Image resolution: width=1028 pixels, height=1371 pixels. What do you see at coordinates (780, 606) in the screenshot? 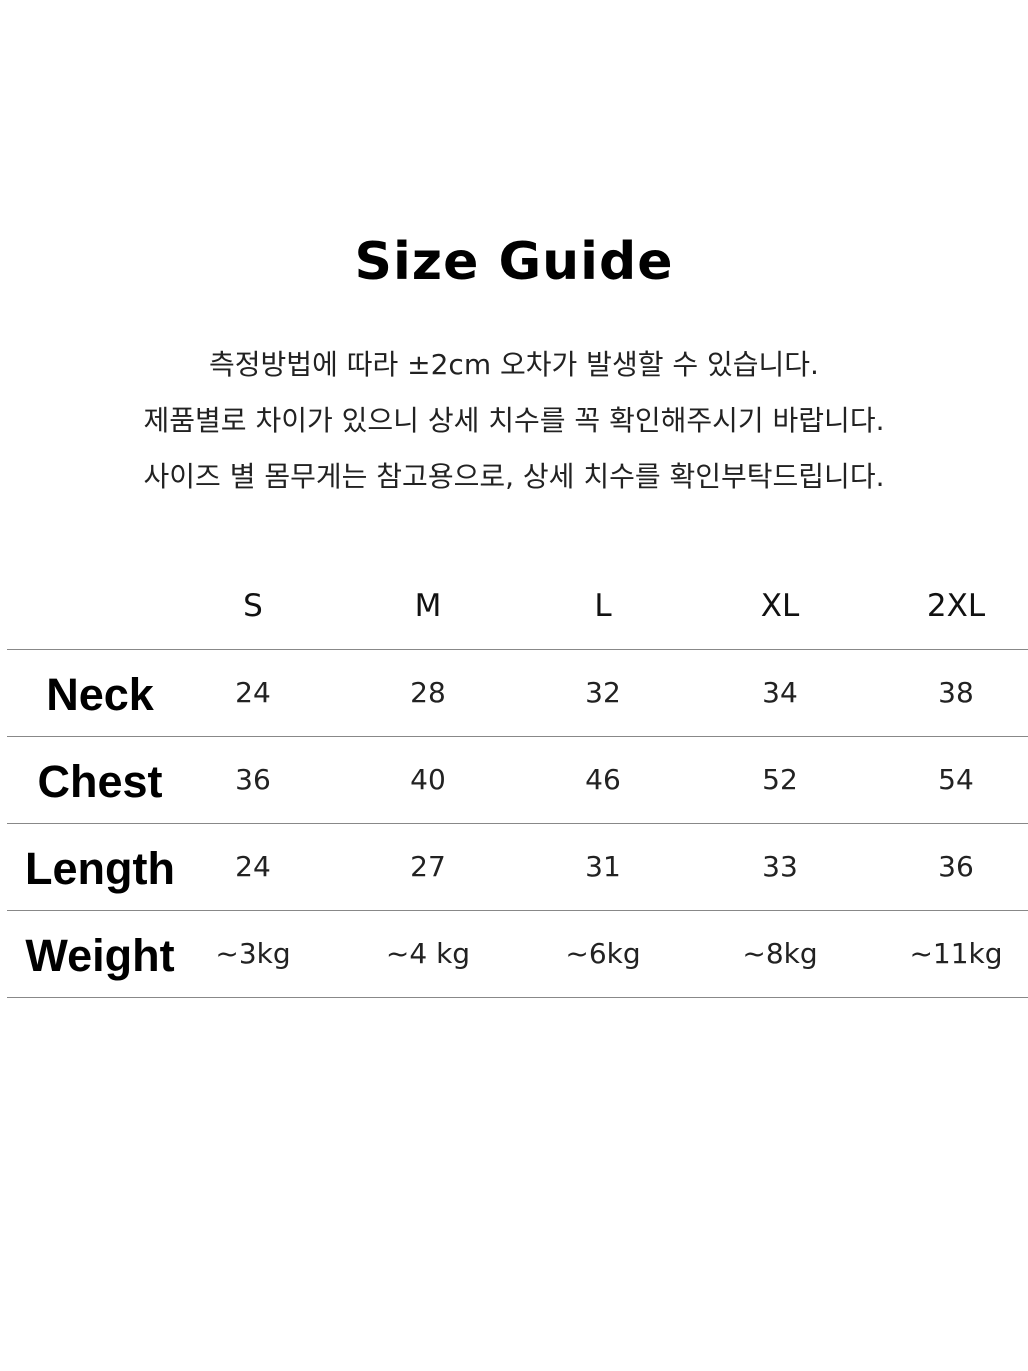
I see `size-header: XL` at bounding box center [780, 606].